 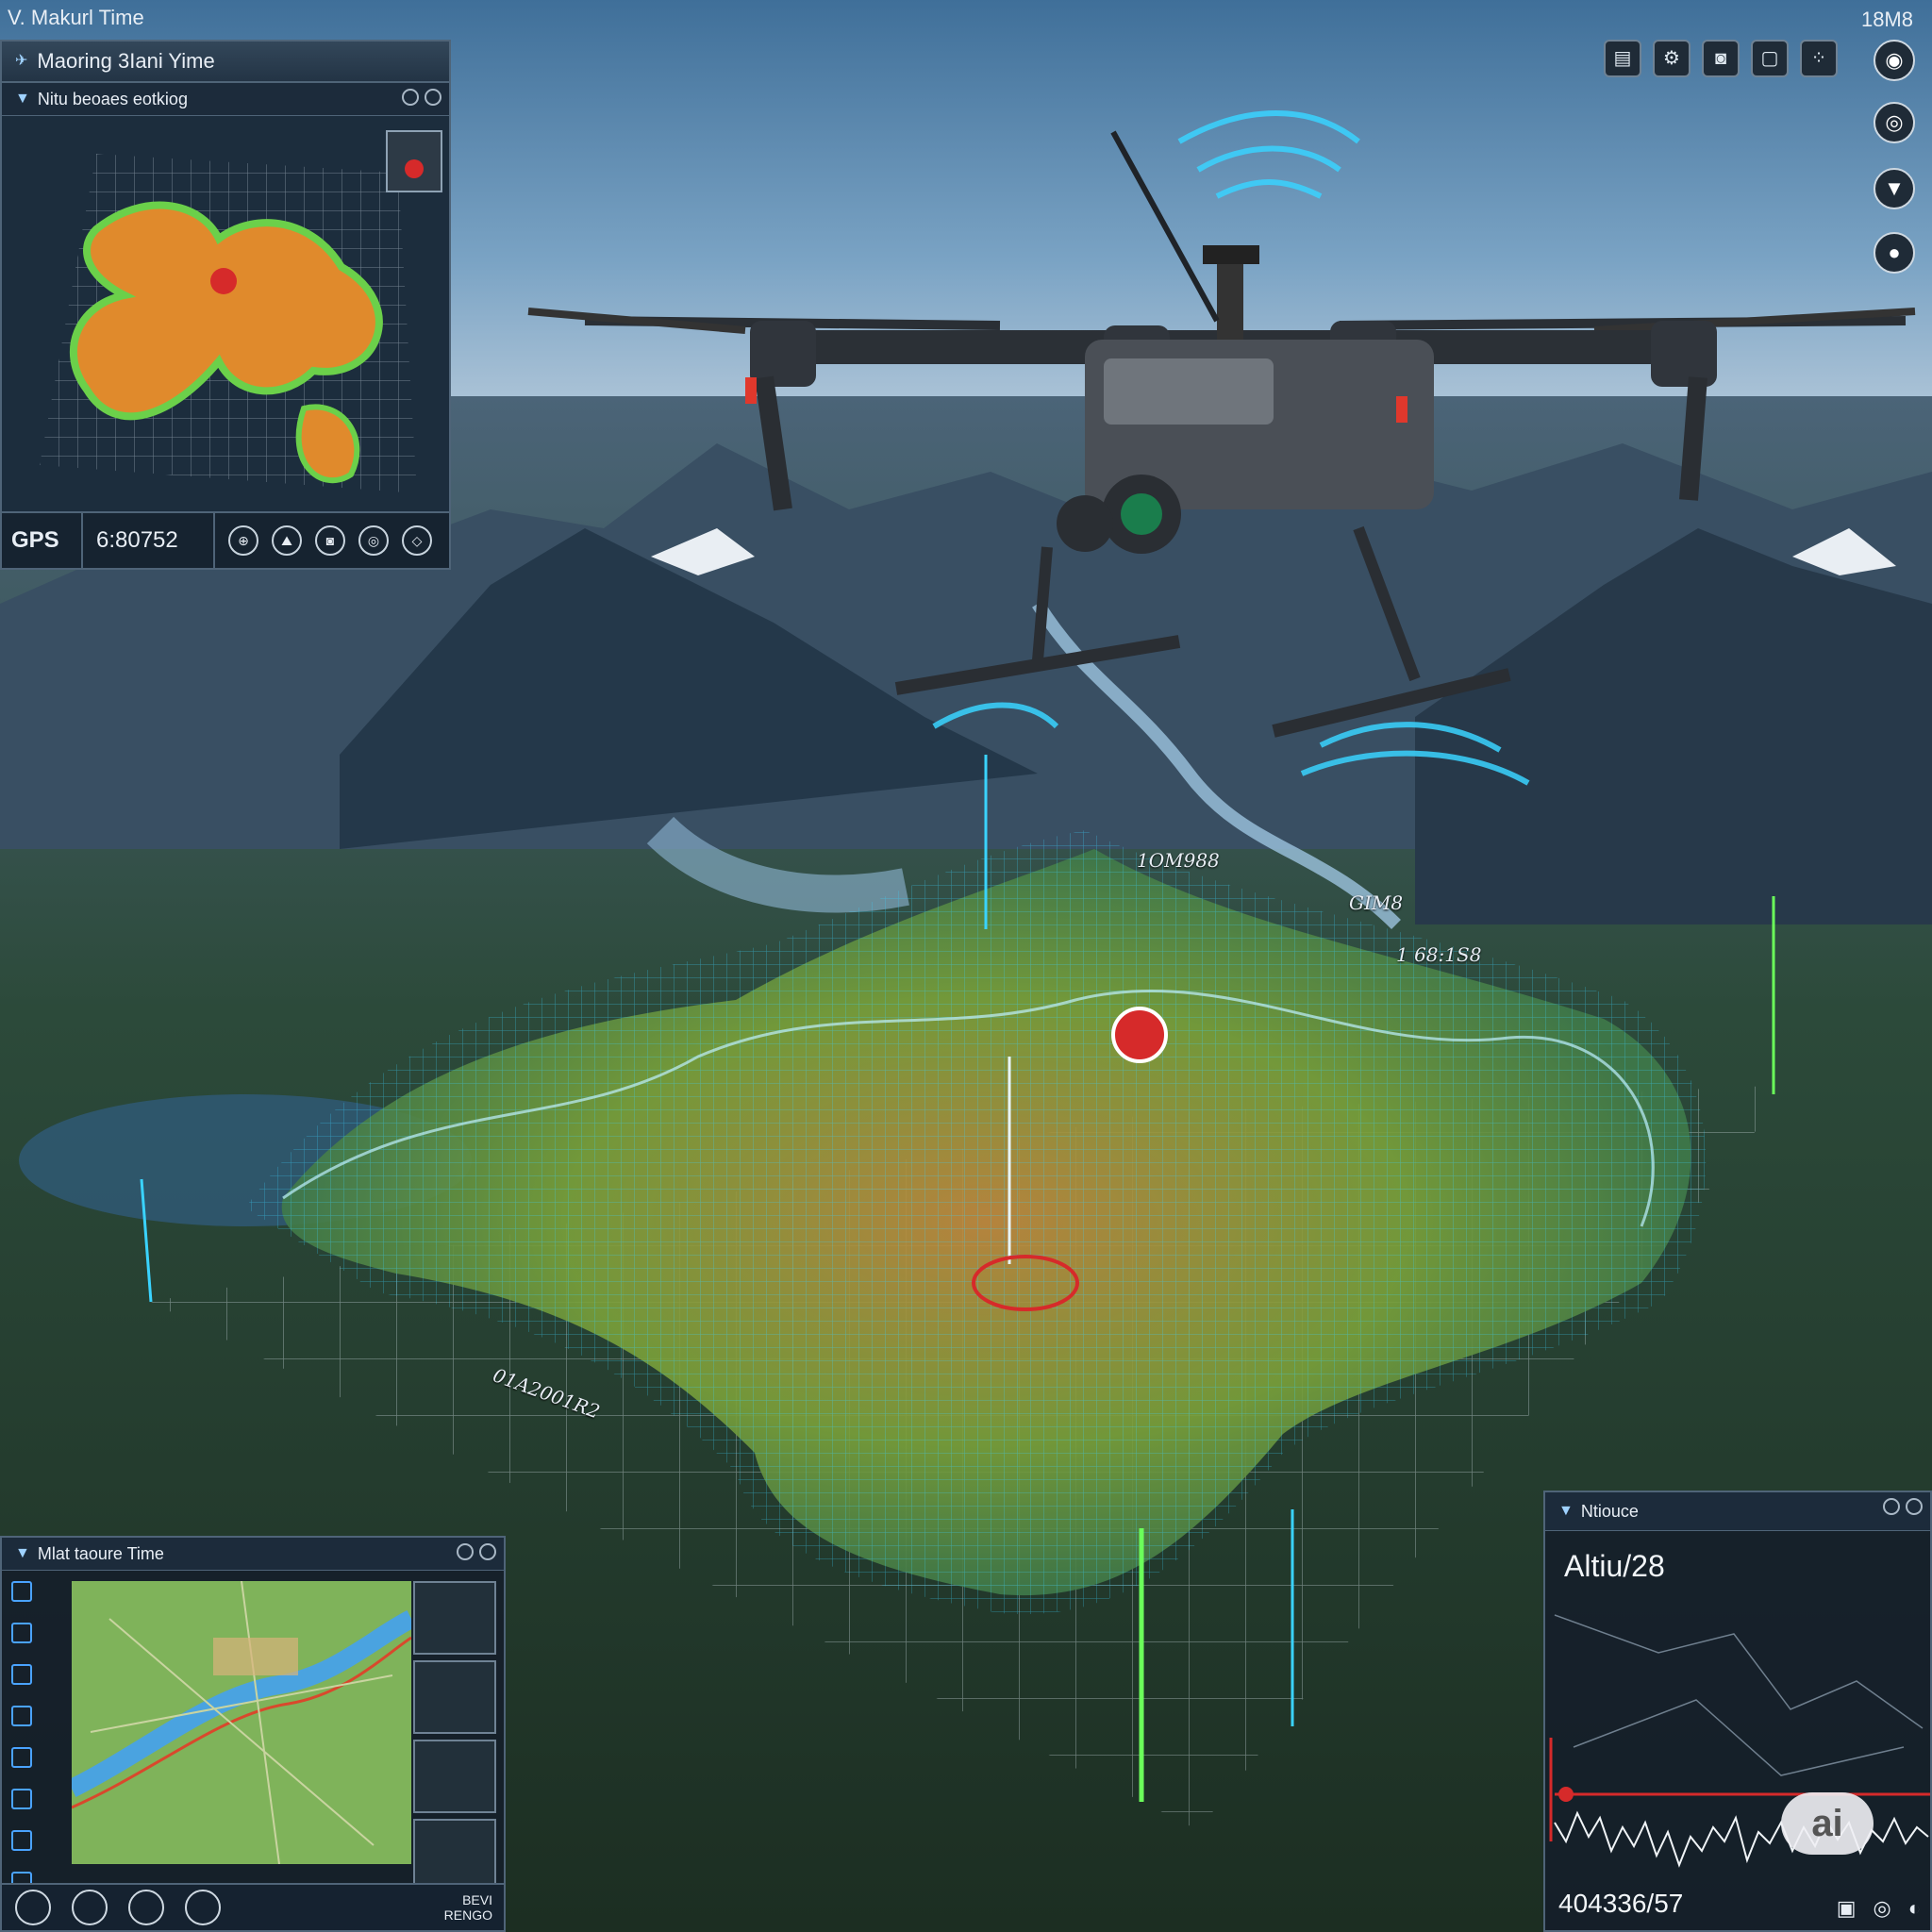 I want to click on settings-icon: ⚙, so click(x=1672, y=58).